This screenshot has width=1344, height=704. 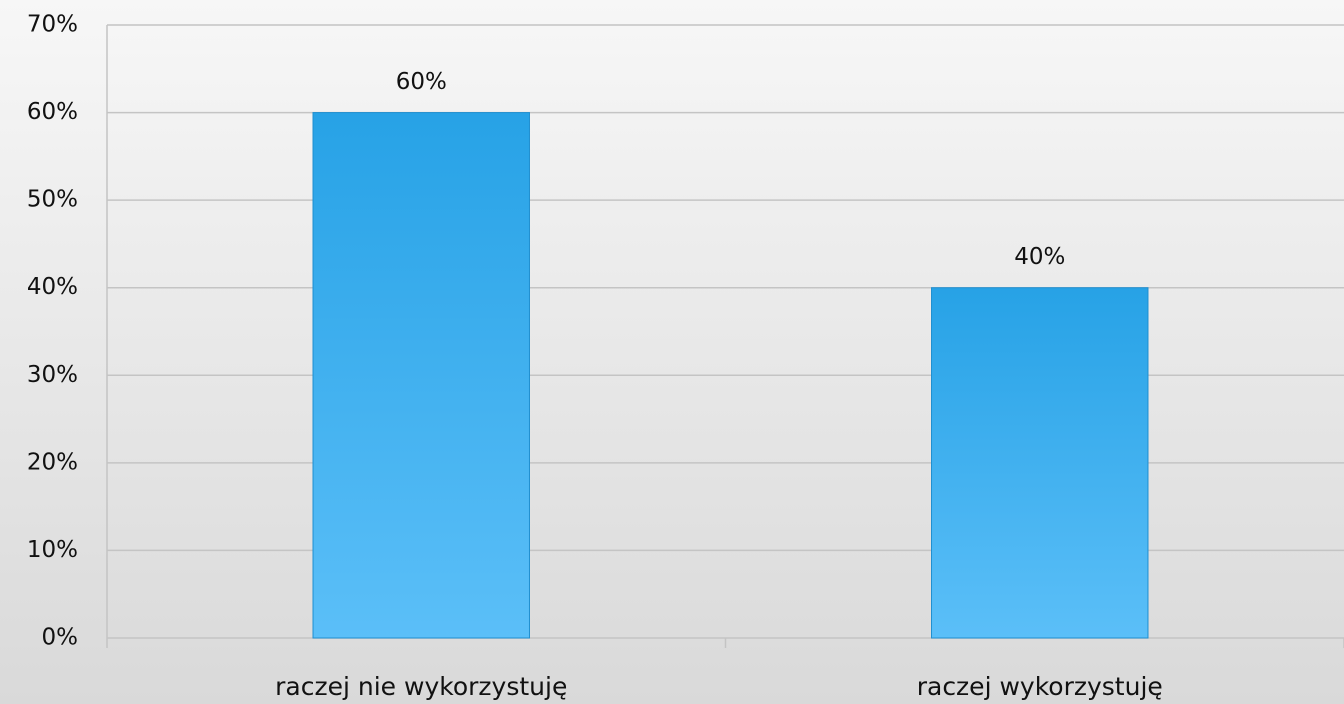 I want to click on y-tick-label: 10%, so click(x=52, y=550).